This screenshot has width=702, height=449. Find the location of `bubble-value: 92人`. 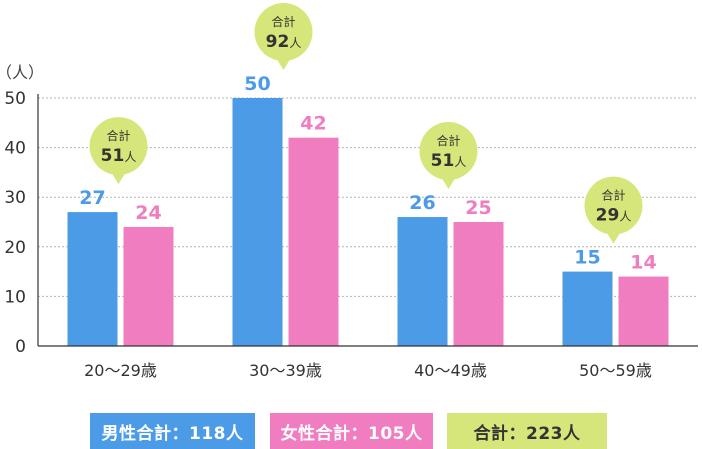

bubble-value: 92人 is located at coordinates (284, 42).